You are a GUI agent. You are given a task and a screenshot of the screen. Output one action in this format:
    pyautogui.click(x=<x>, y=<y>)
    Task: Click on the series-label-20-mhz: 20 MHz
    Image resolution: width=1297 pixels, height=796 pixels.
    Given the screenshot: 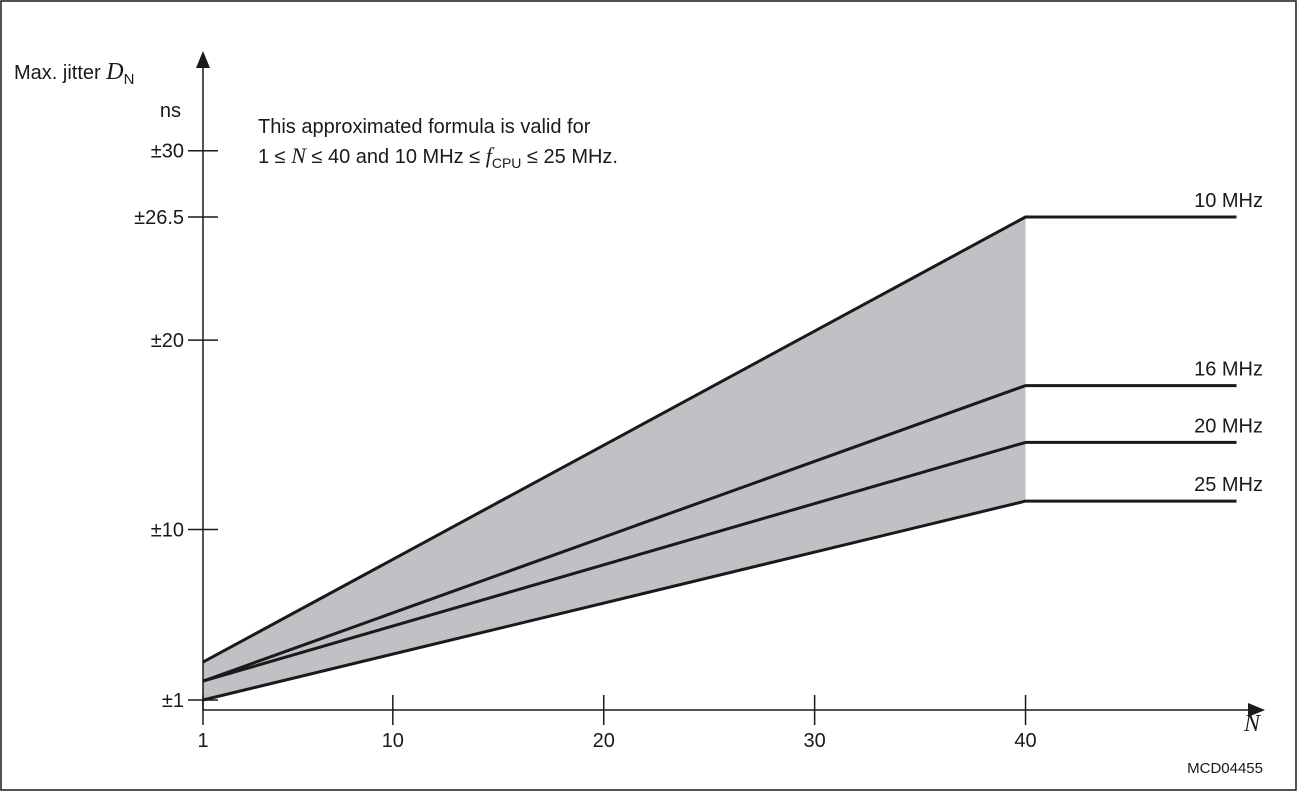 What is the action you would take?
    pyautogui.click(x=1228, y=426)
    